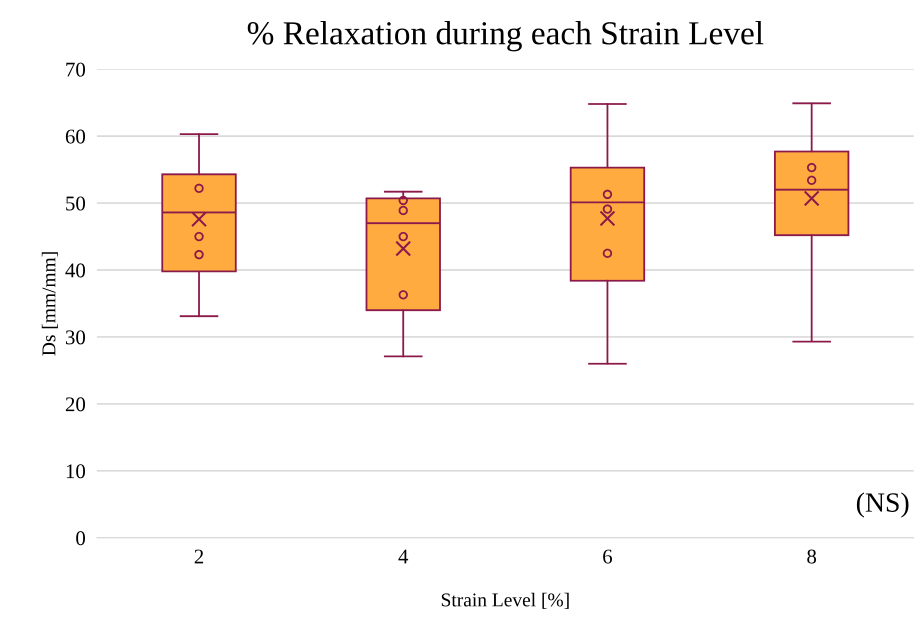  I want to click on y-tick-label: 70, so click(76, 69).